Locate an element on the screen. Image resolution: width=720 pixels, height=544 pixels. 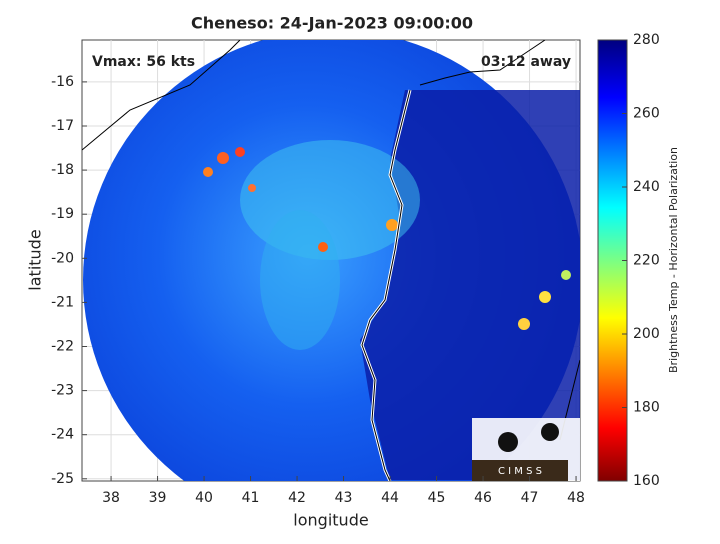
y-tick-label: -23 is located at coordinates (62, 391).